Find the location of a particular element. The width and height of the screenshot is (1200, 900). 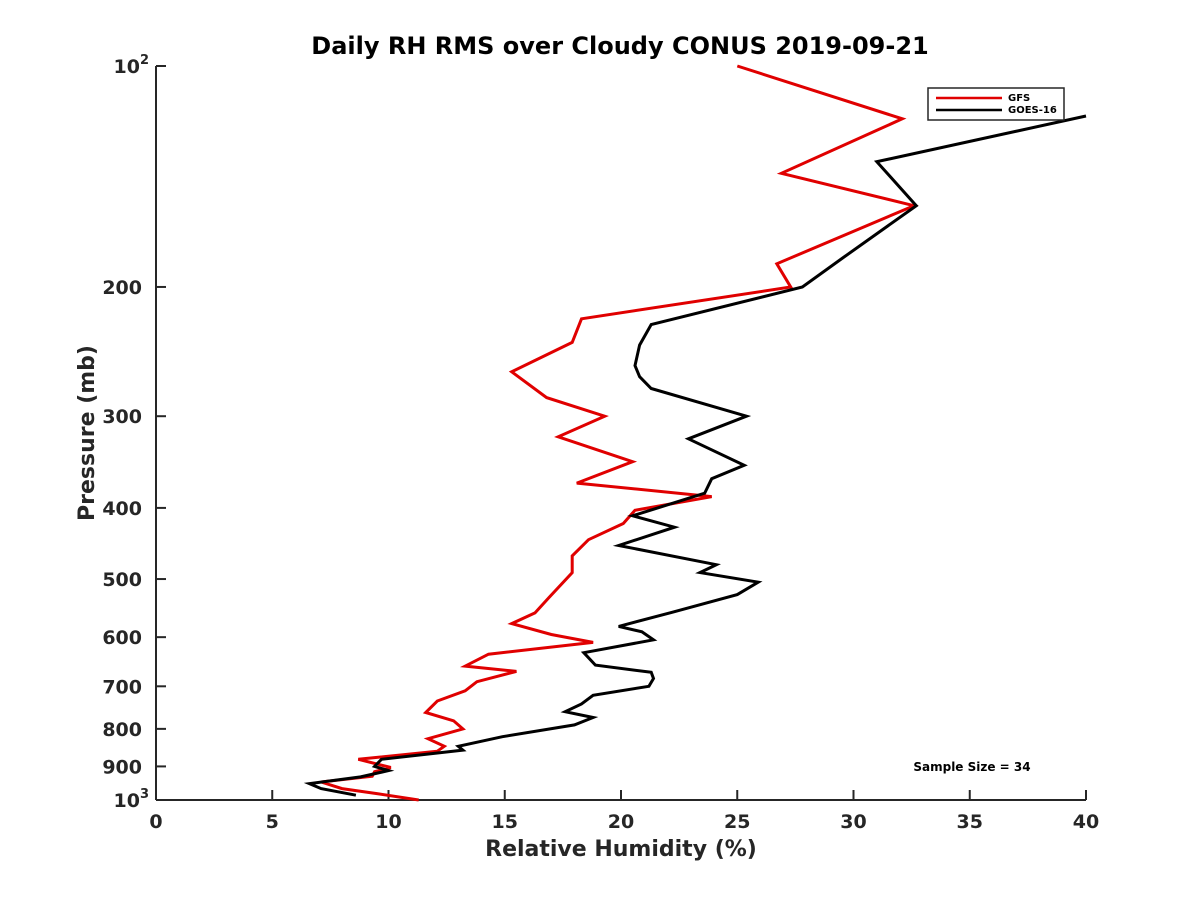

x-axis-ticks: 0 5 10 15 20 25 30 35 40 is located at coordinates (624, 811).